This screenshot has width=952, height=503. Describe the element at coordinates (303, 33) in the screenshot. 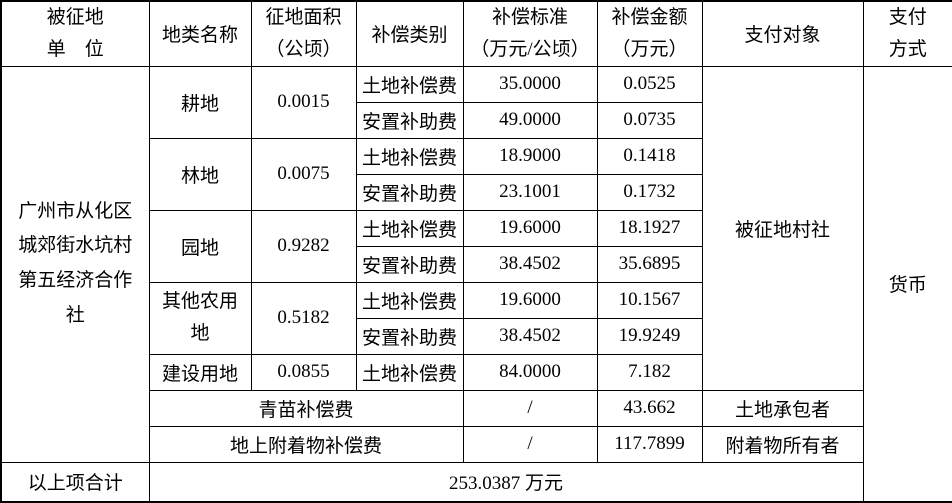

I see `header-area: 征地面积 （公顷）` at that location.